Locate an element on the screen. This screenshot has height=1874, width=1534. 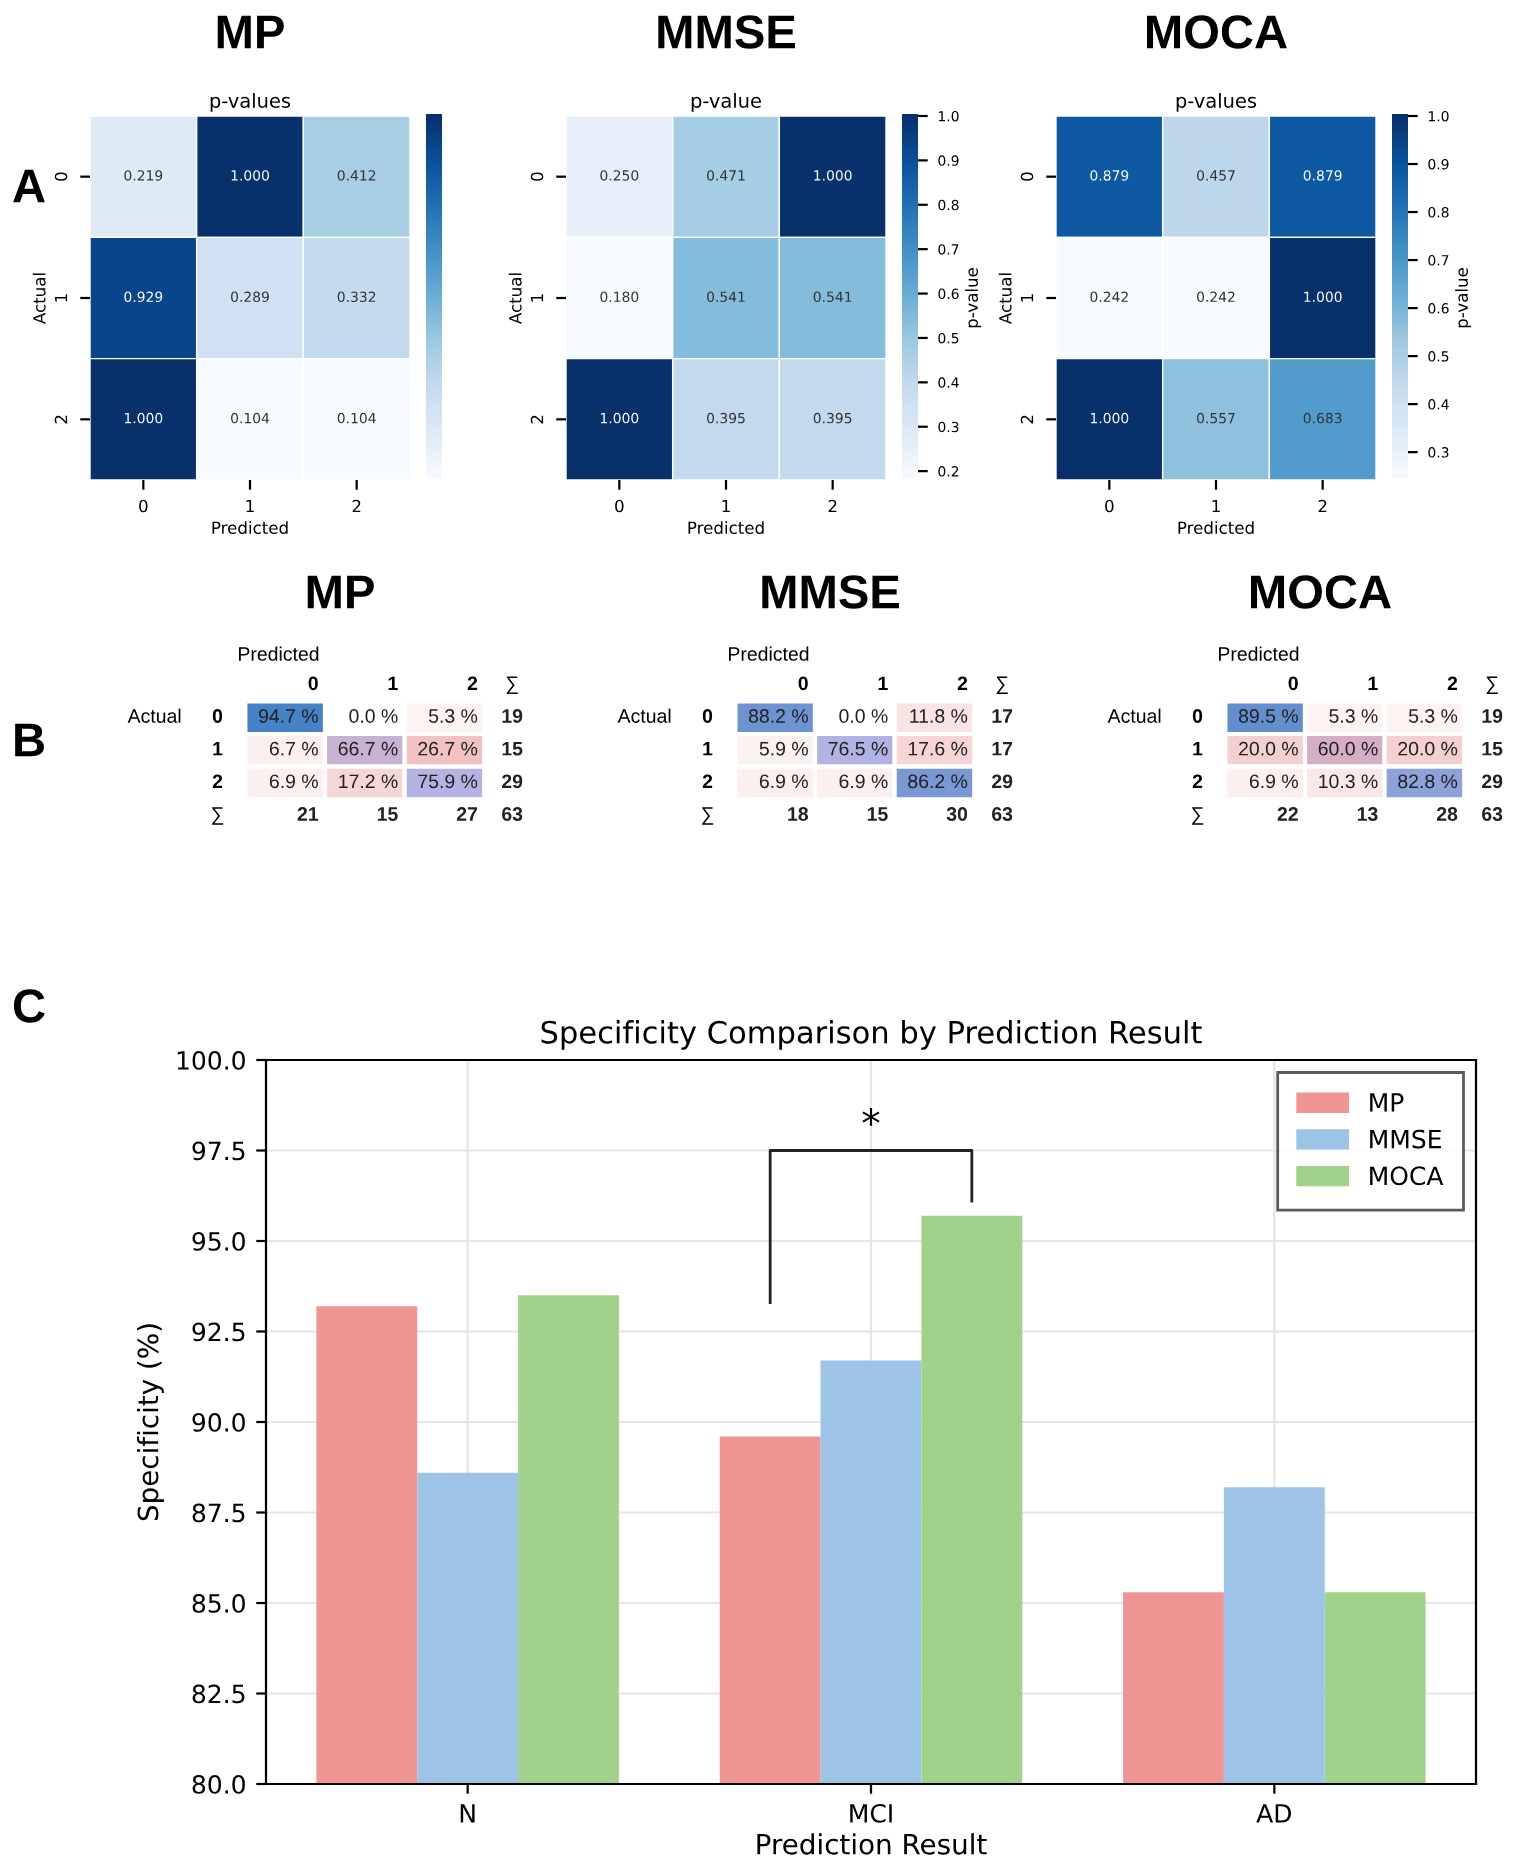
data-label: 21 is located at coordinates (308, 814).